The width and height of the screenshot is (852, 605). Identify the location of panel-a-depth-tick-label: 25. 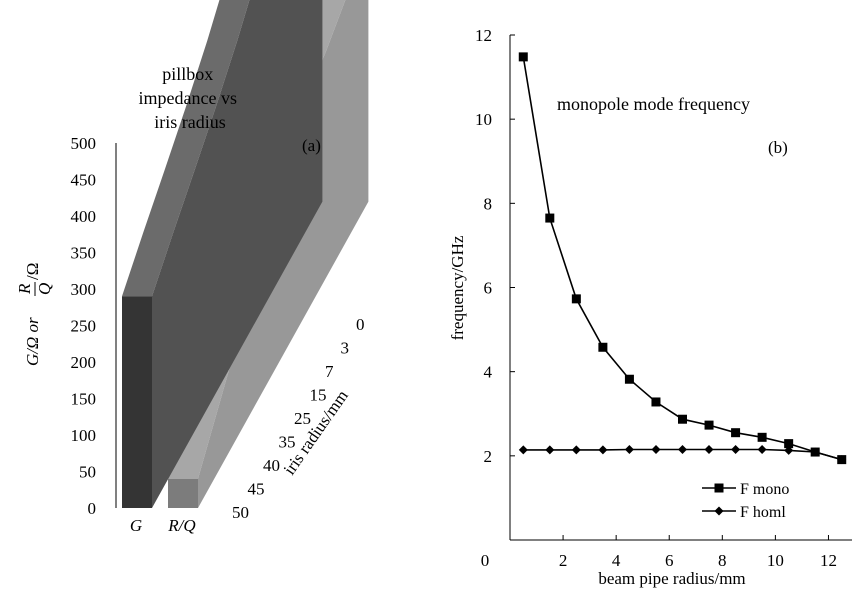
(302, 418).